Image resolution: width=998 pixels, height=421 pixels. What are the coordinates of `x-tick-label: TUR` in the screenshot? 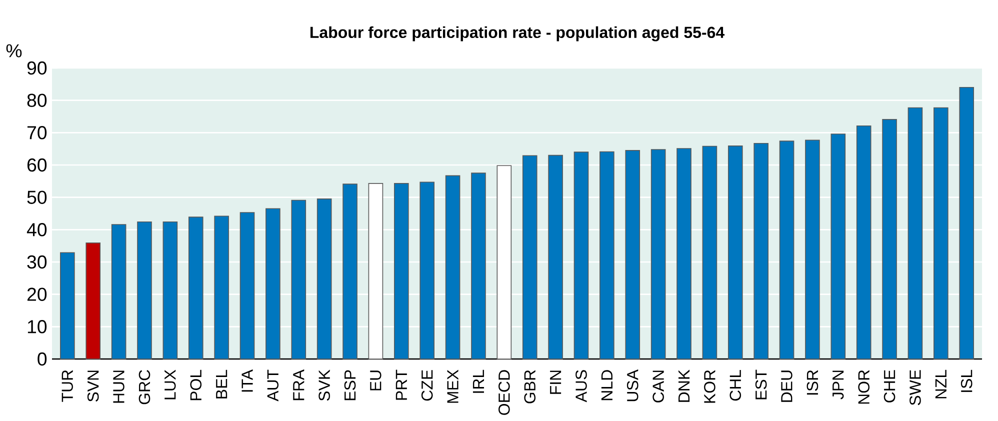 It's located at (67, 386).